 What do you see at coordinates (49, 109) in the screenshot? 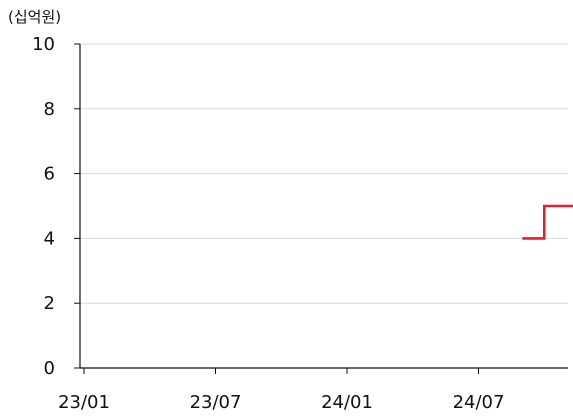
I see `y-tick-label-8: 8` at bounding box center [49, 109].